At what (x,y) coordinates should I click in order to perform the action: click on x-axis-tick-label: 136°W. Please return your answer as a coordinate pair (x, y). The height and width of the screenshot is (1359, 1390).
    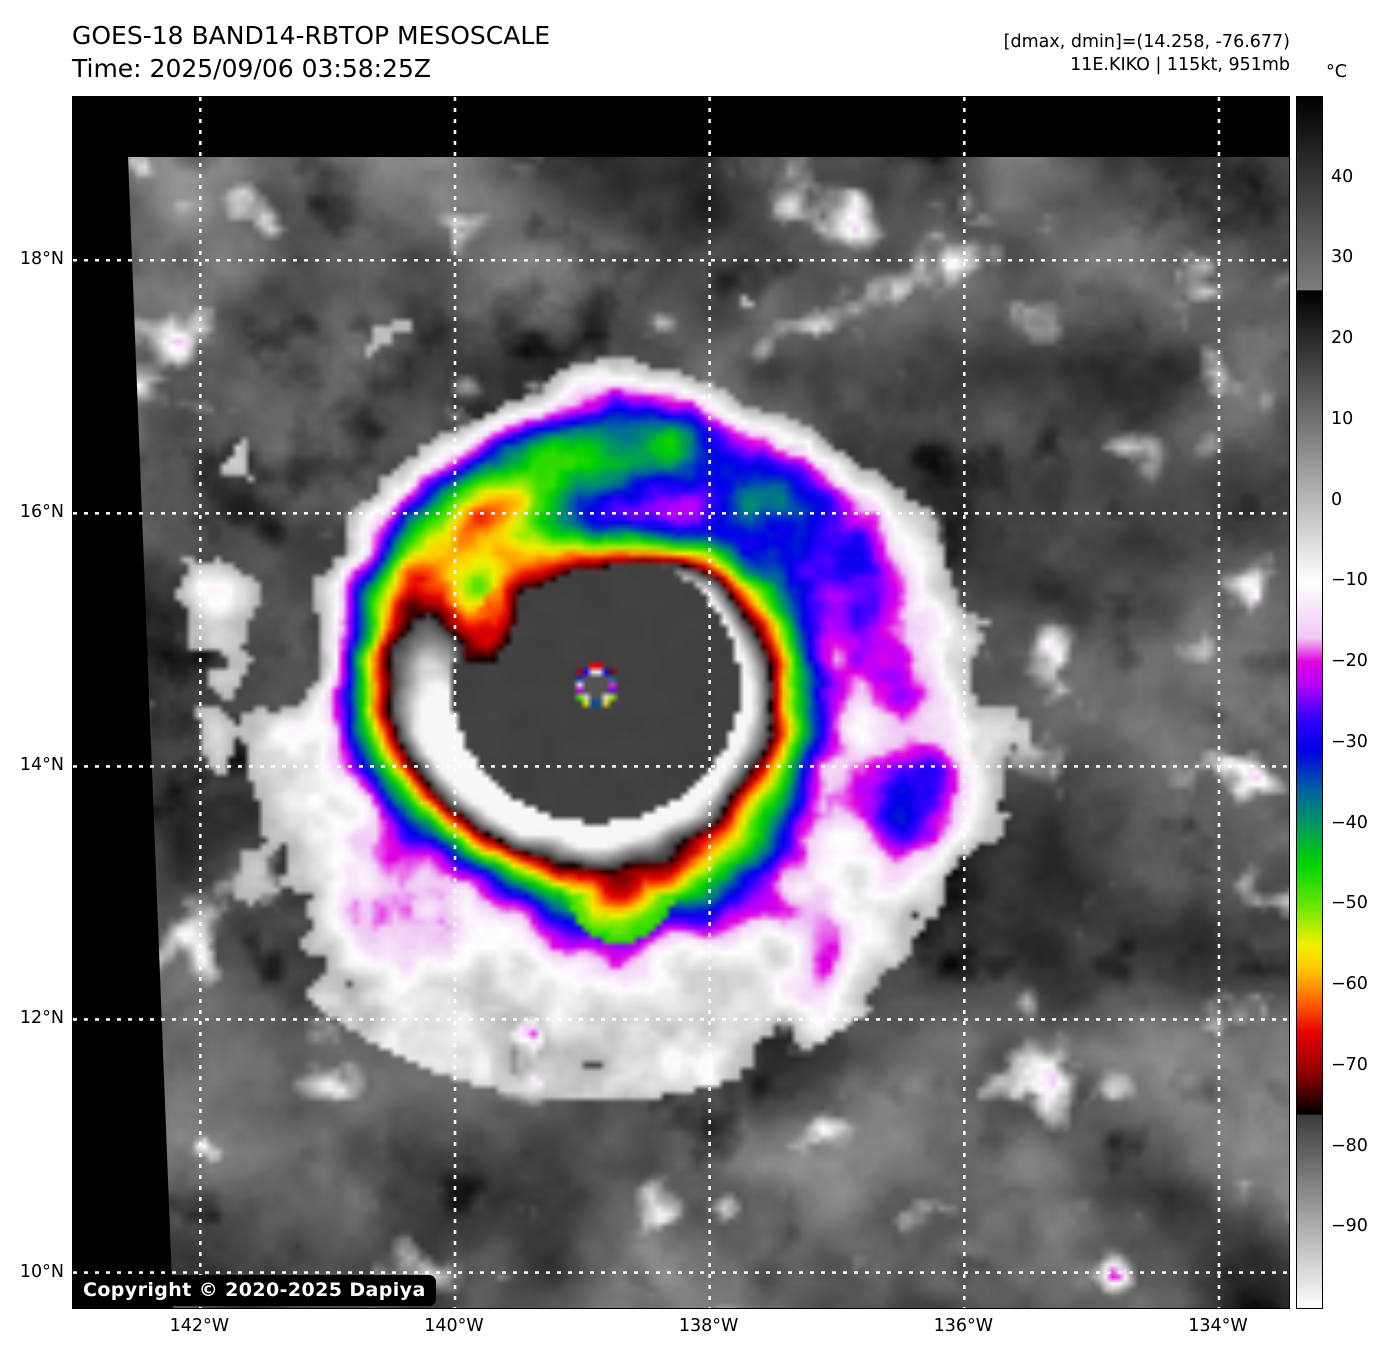
    Looking at the image, I should click on (963, 1326).